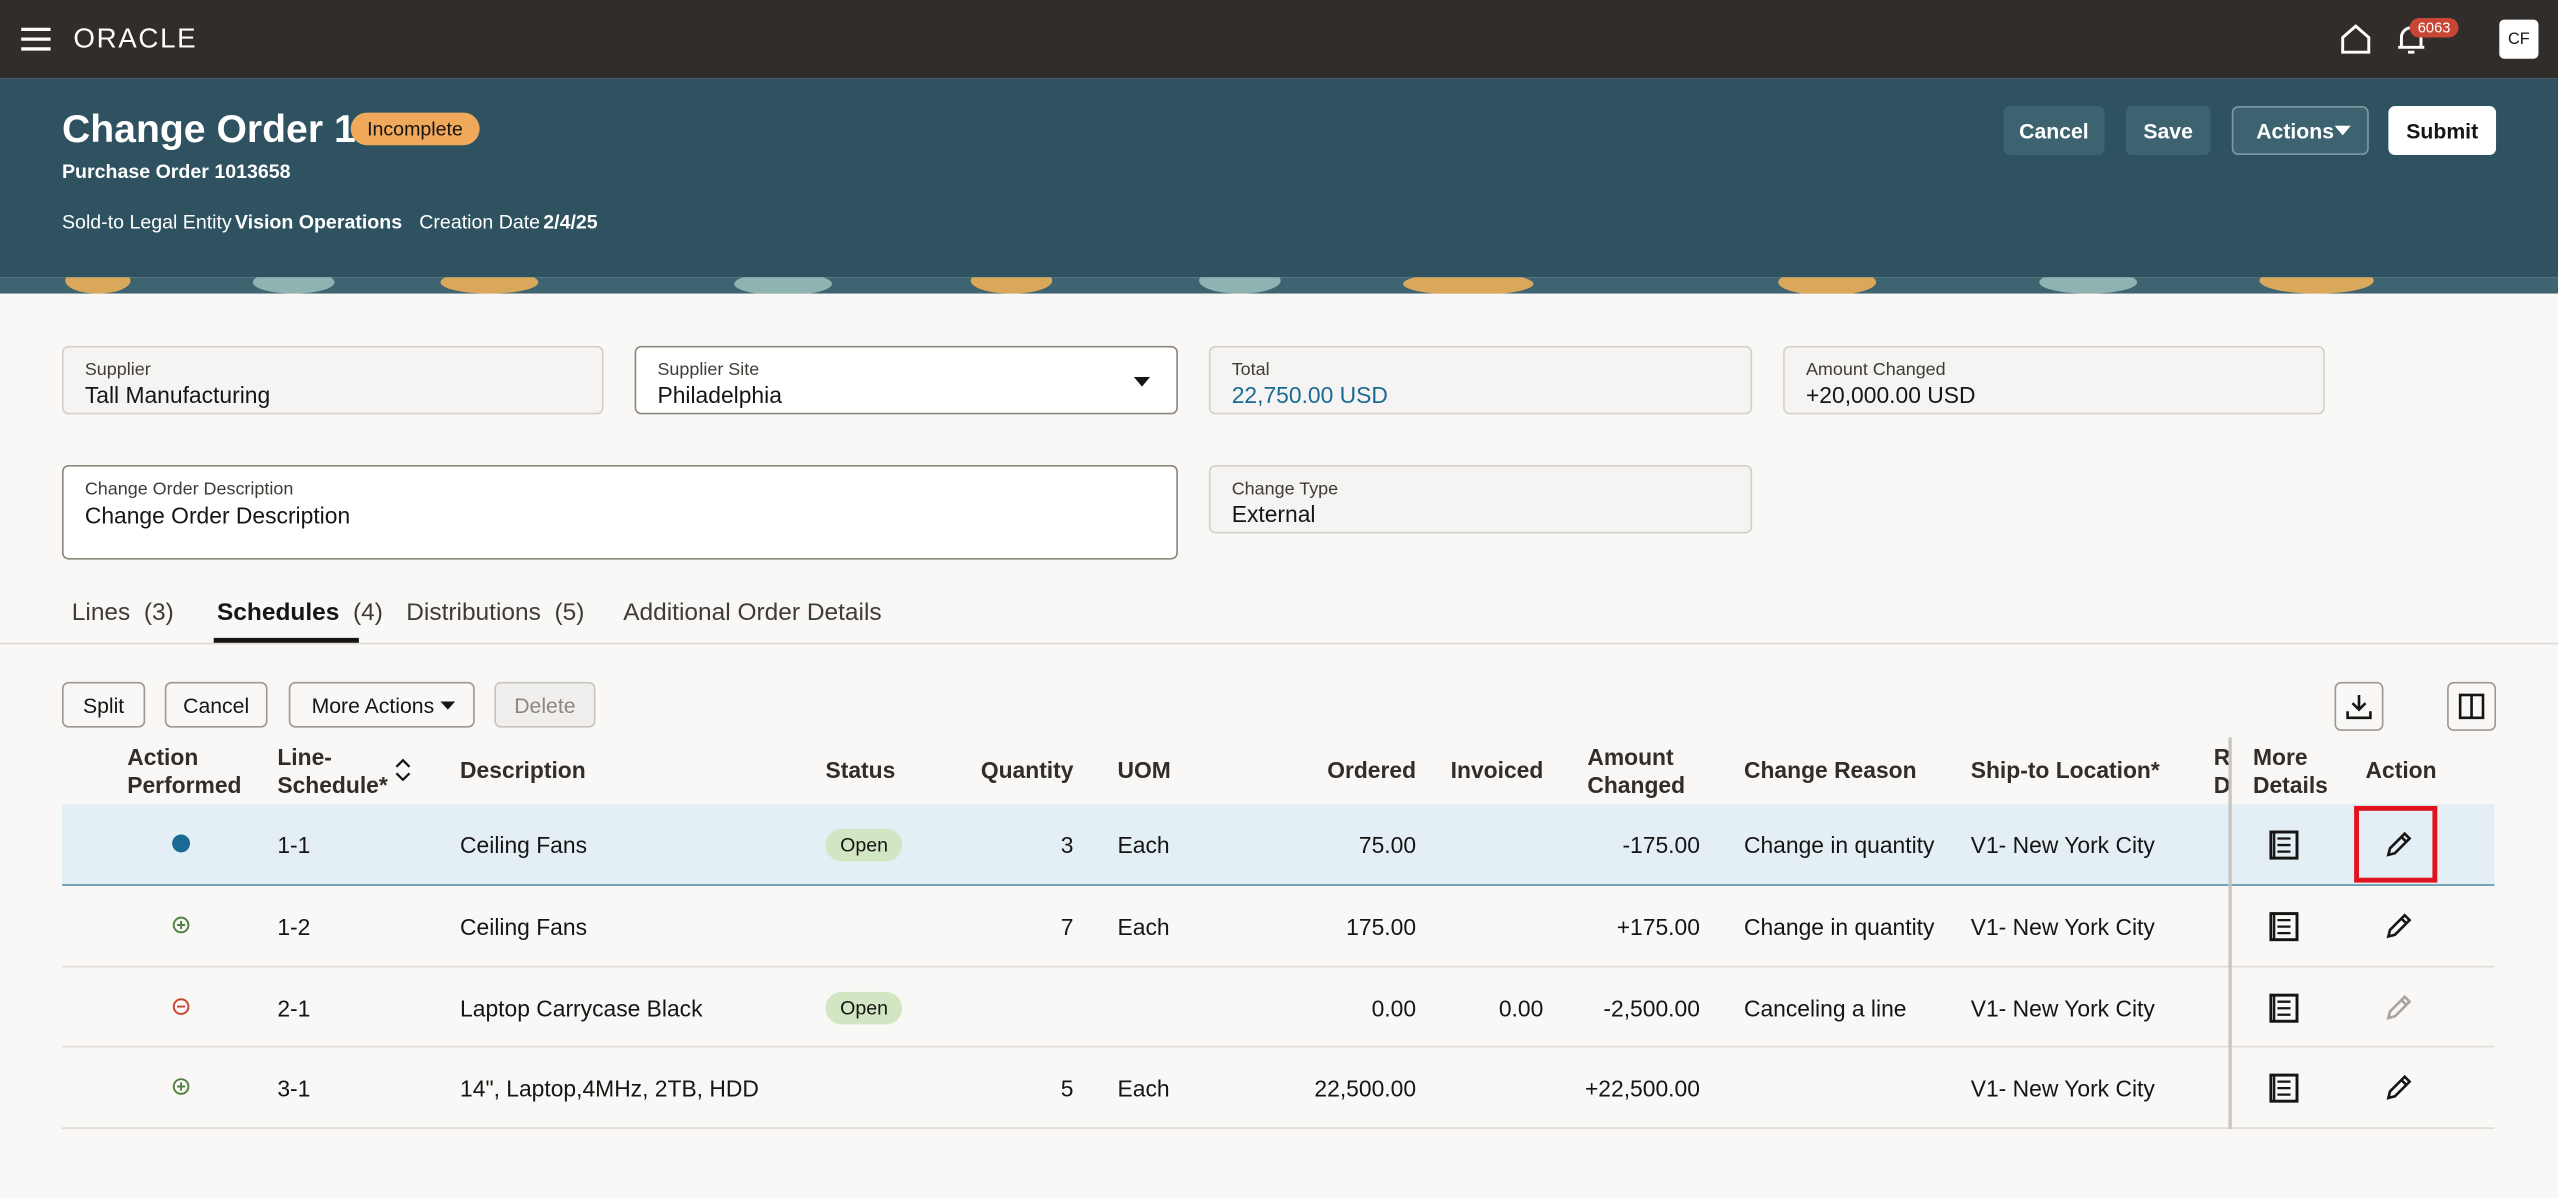  Describe the element at coordinates (2472, 706) in the screenshot. I see `columns-button` at that location.